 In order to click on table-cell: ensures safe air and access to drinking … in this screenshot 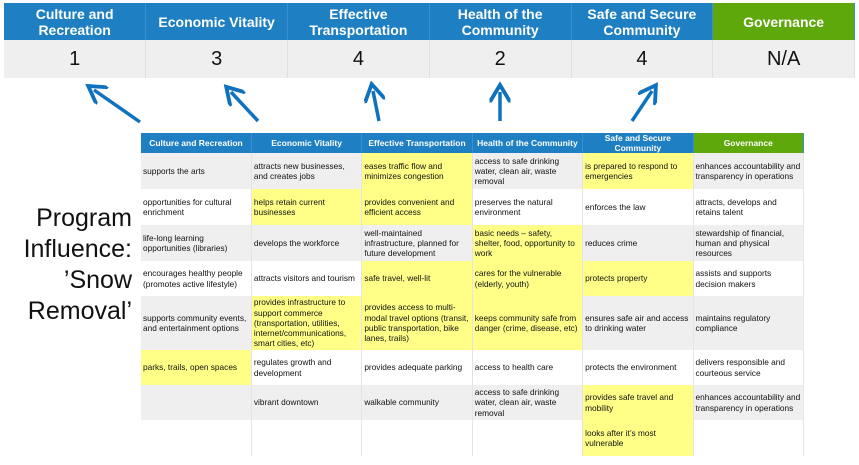, I will do `click(638, 323)`.